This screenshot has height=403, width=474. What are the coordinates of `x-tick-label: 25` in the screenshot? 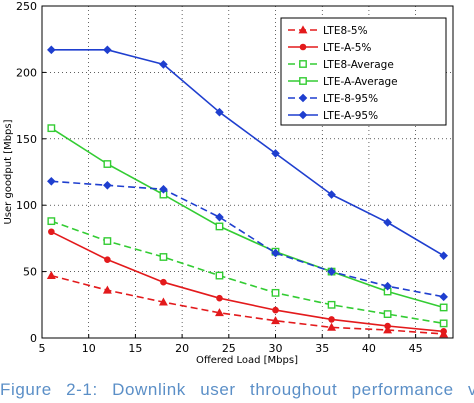 It's located at (229, 348).